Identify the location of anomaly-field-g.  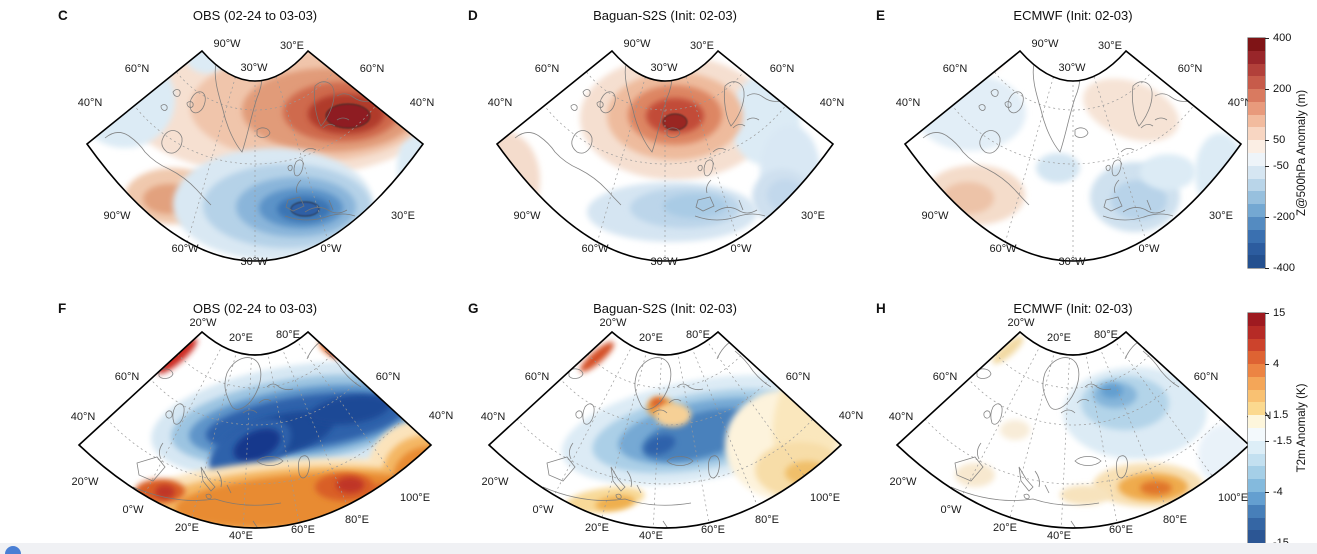
(701, 427).